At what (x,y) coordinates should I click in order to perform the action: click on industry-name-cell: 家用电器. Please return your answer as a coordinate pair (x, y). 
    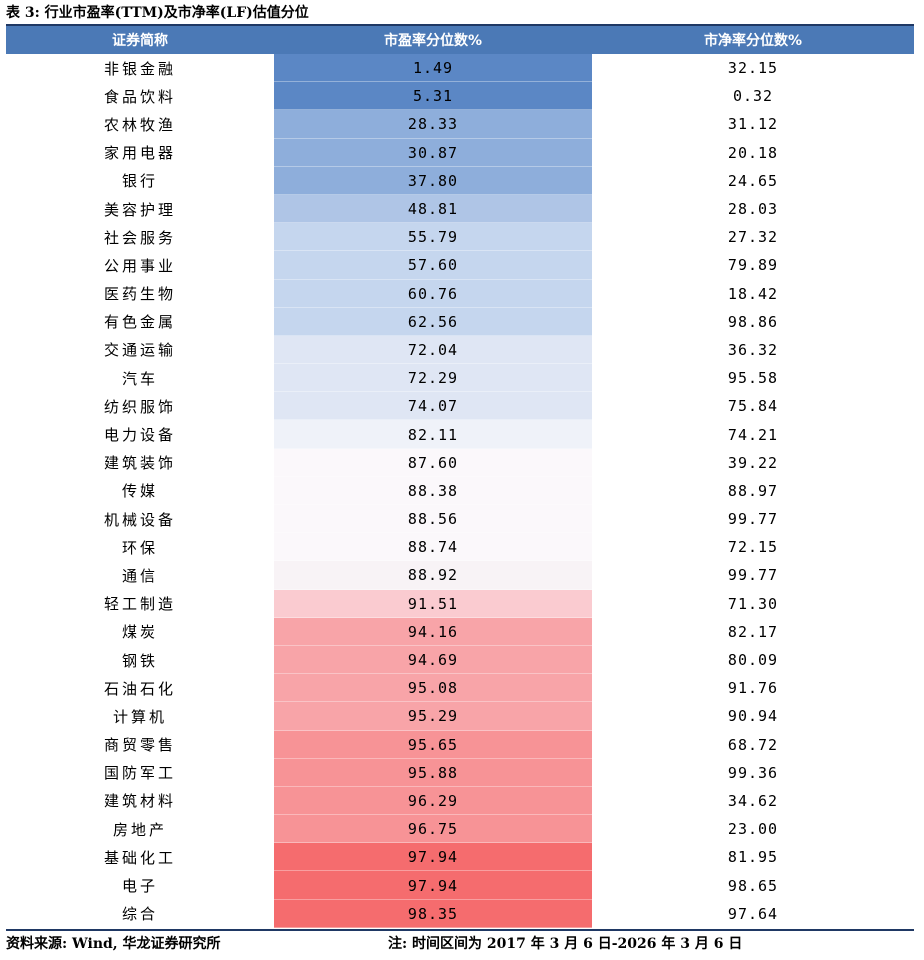
    Looking at the image, I should click on (139, 153).